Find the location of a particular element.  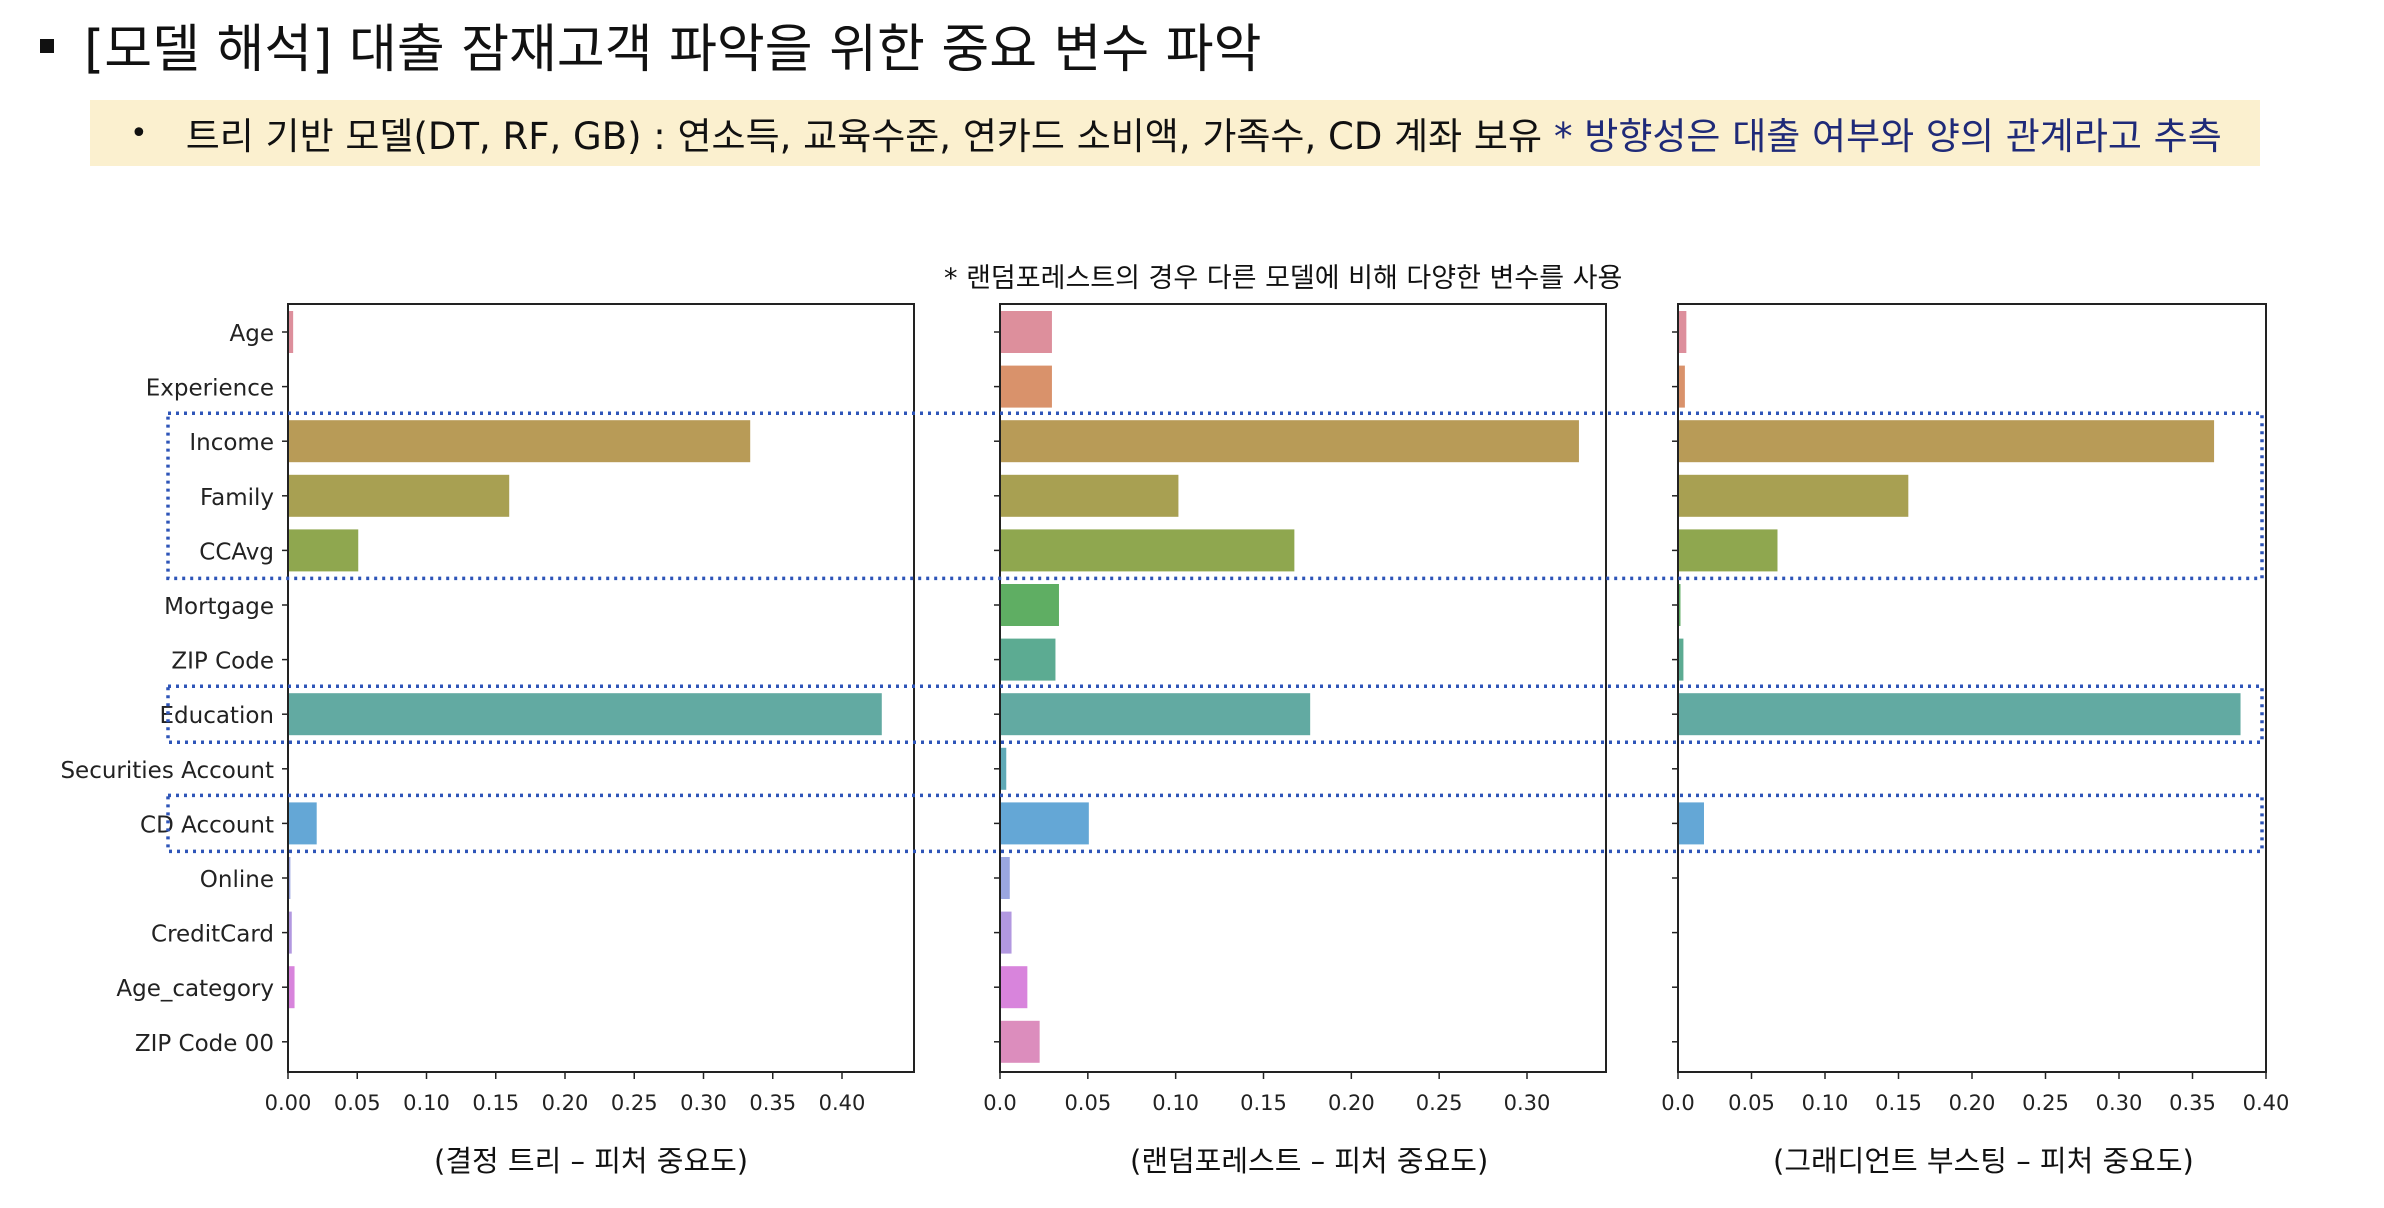

dt-bar-cd-account is located at coordinates (303, 823).